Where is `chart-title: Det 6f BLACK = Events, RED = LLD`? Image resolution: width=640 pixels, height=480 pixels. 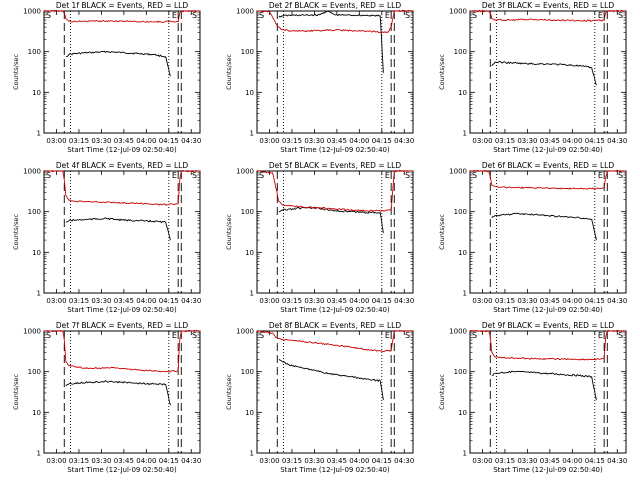
chart-title: Det 6f BLACK = Events, RED = LLD is located at coordinates (548, 165).